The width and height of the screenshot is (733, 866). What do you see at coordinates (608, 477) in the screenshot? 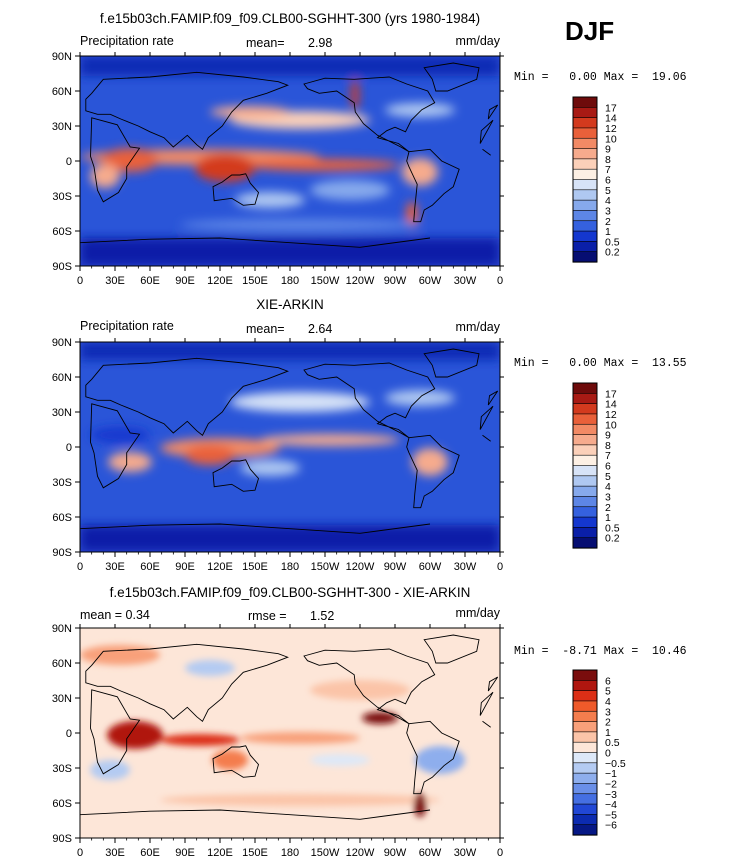
I see `colorbar-label: 5` at bounding box center [608, 477].